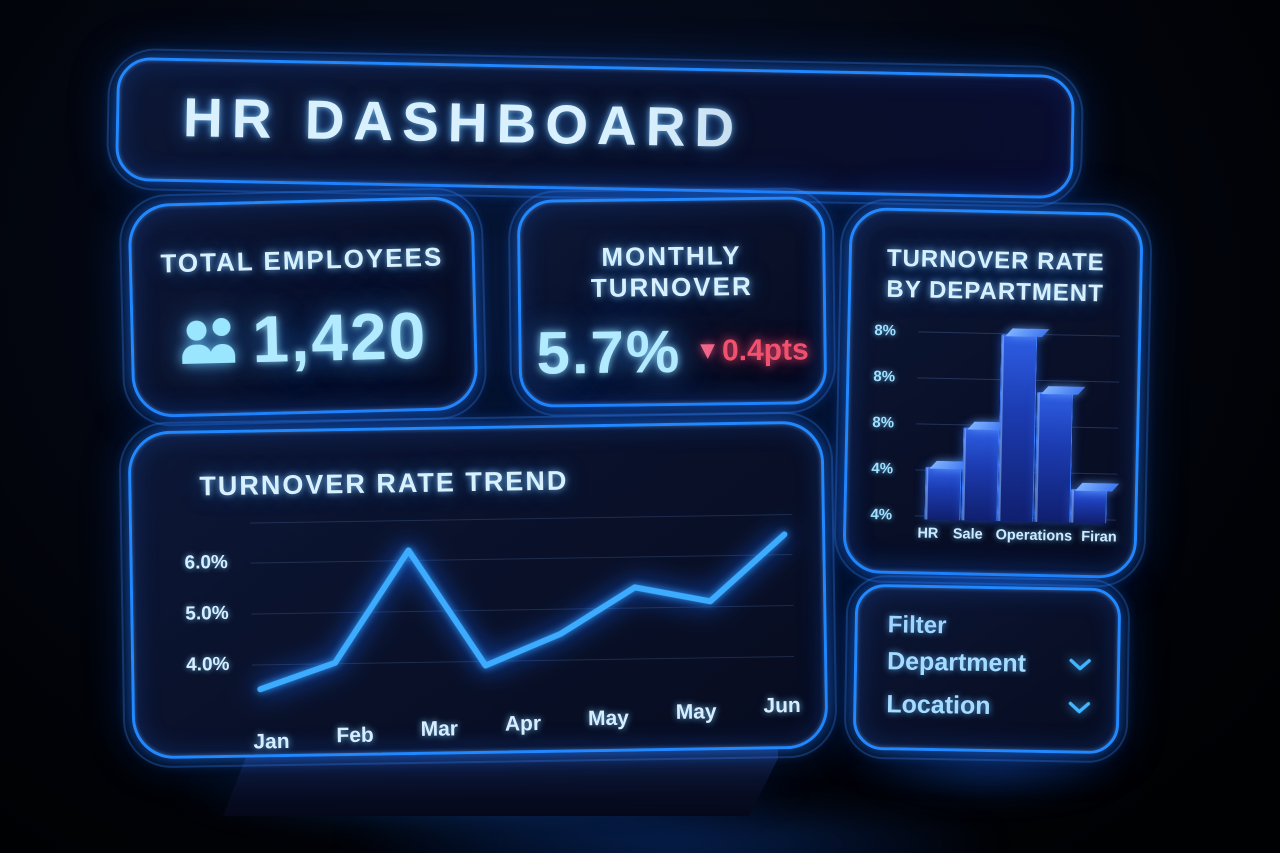 This screenshot has height=853, width=1280. Describe the element at coordinates (211, 341) in the screenshot. I see `people-icon` at that location.